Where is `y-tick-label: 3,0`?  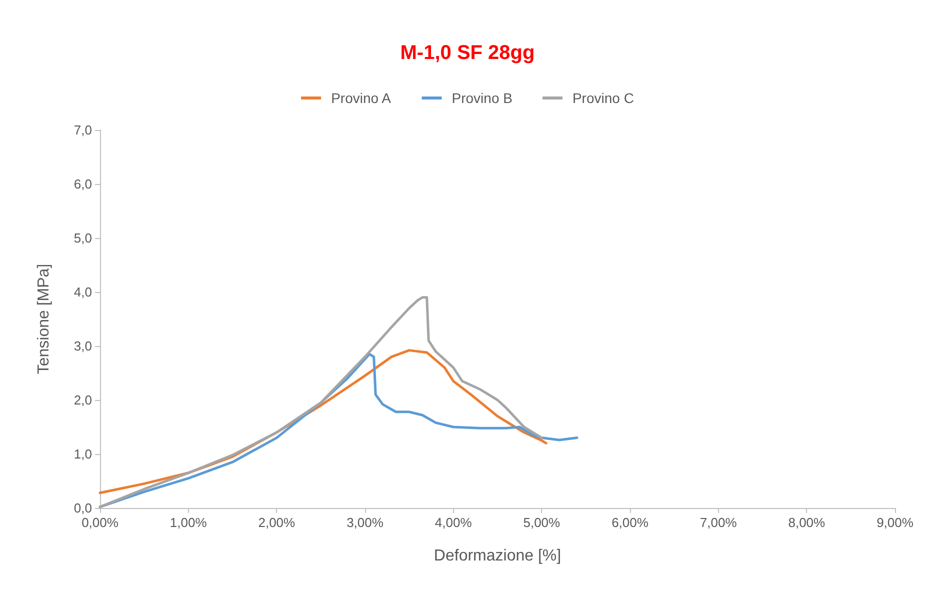
y-tick-label: 3,0 is located at coordinates (83, 346).